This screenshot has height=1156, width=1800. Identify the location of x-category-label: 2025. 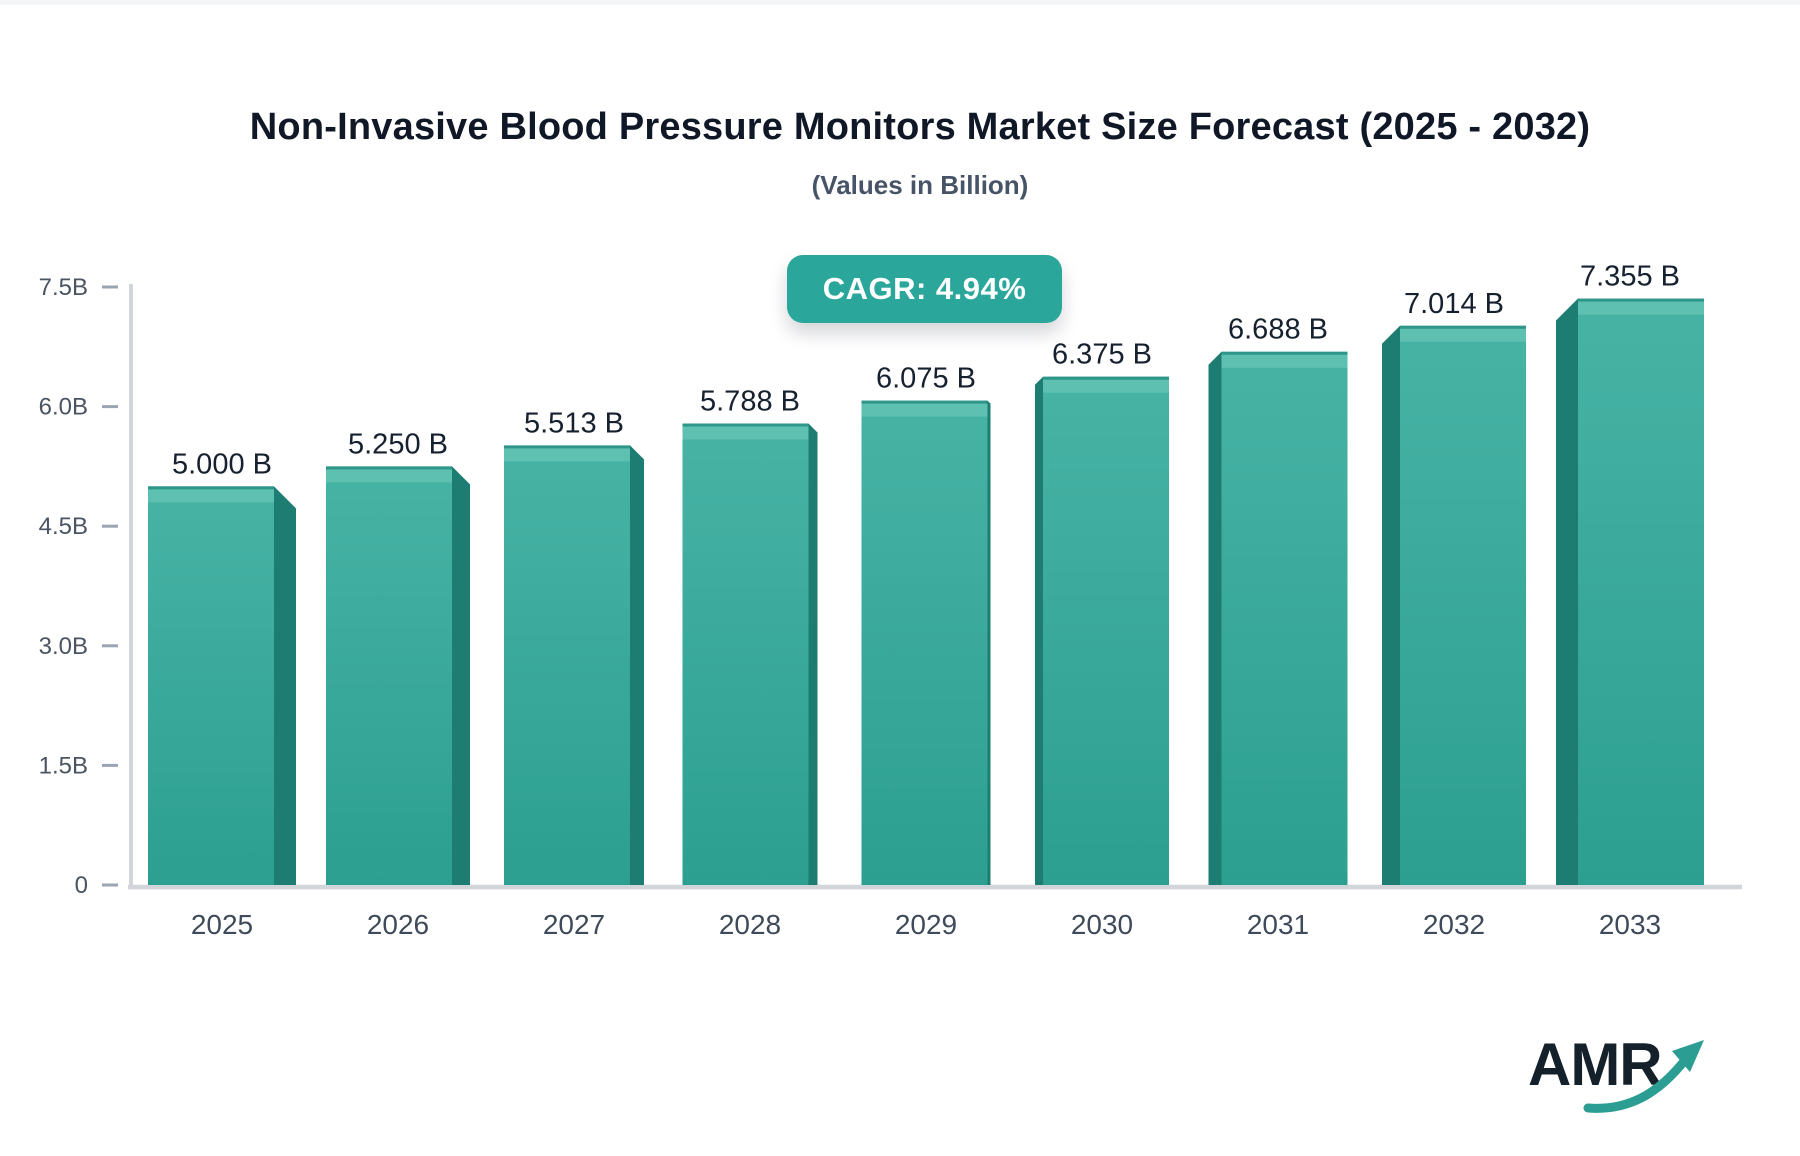
(222, 924).